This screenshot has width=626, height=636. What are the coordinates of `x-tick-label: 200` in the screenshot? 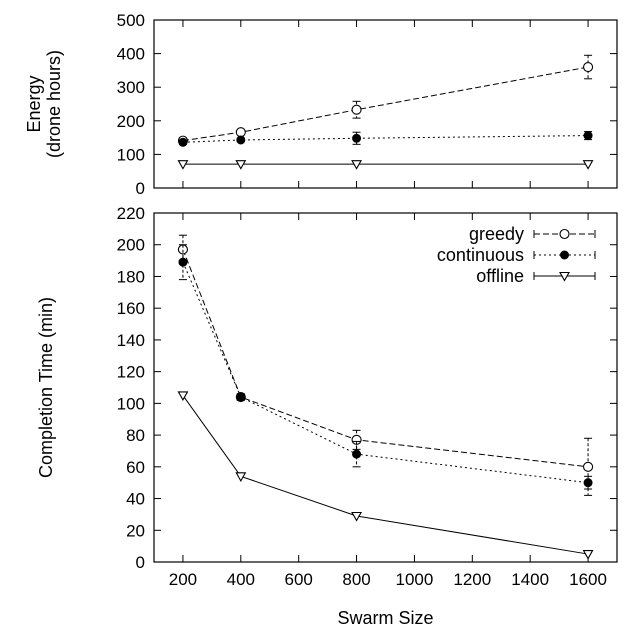 It's located at (183, 579).